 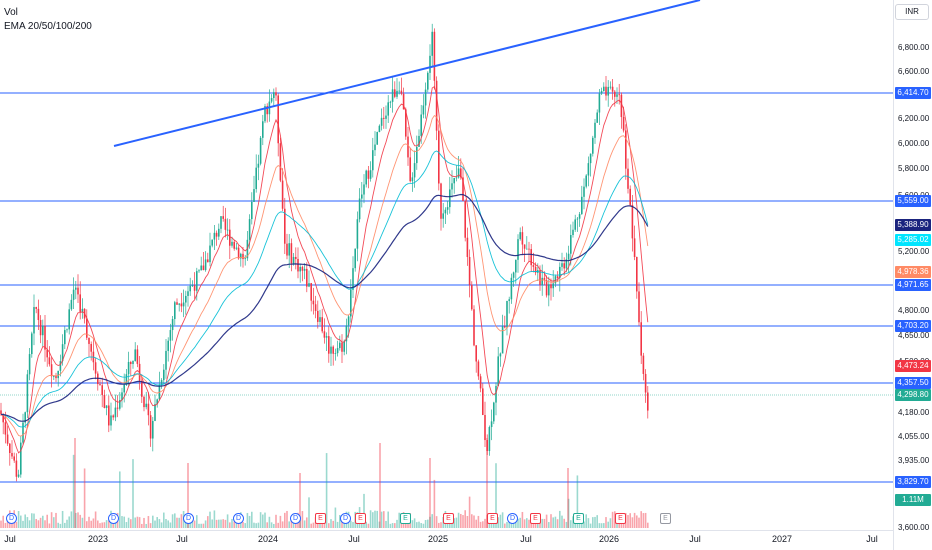 I want to click on time-axis, so click(x=446, y=540).